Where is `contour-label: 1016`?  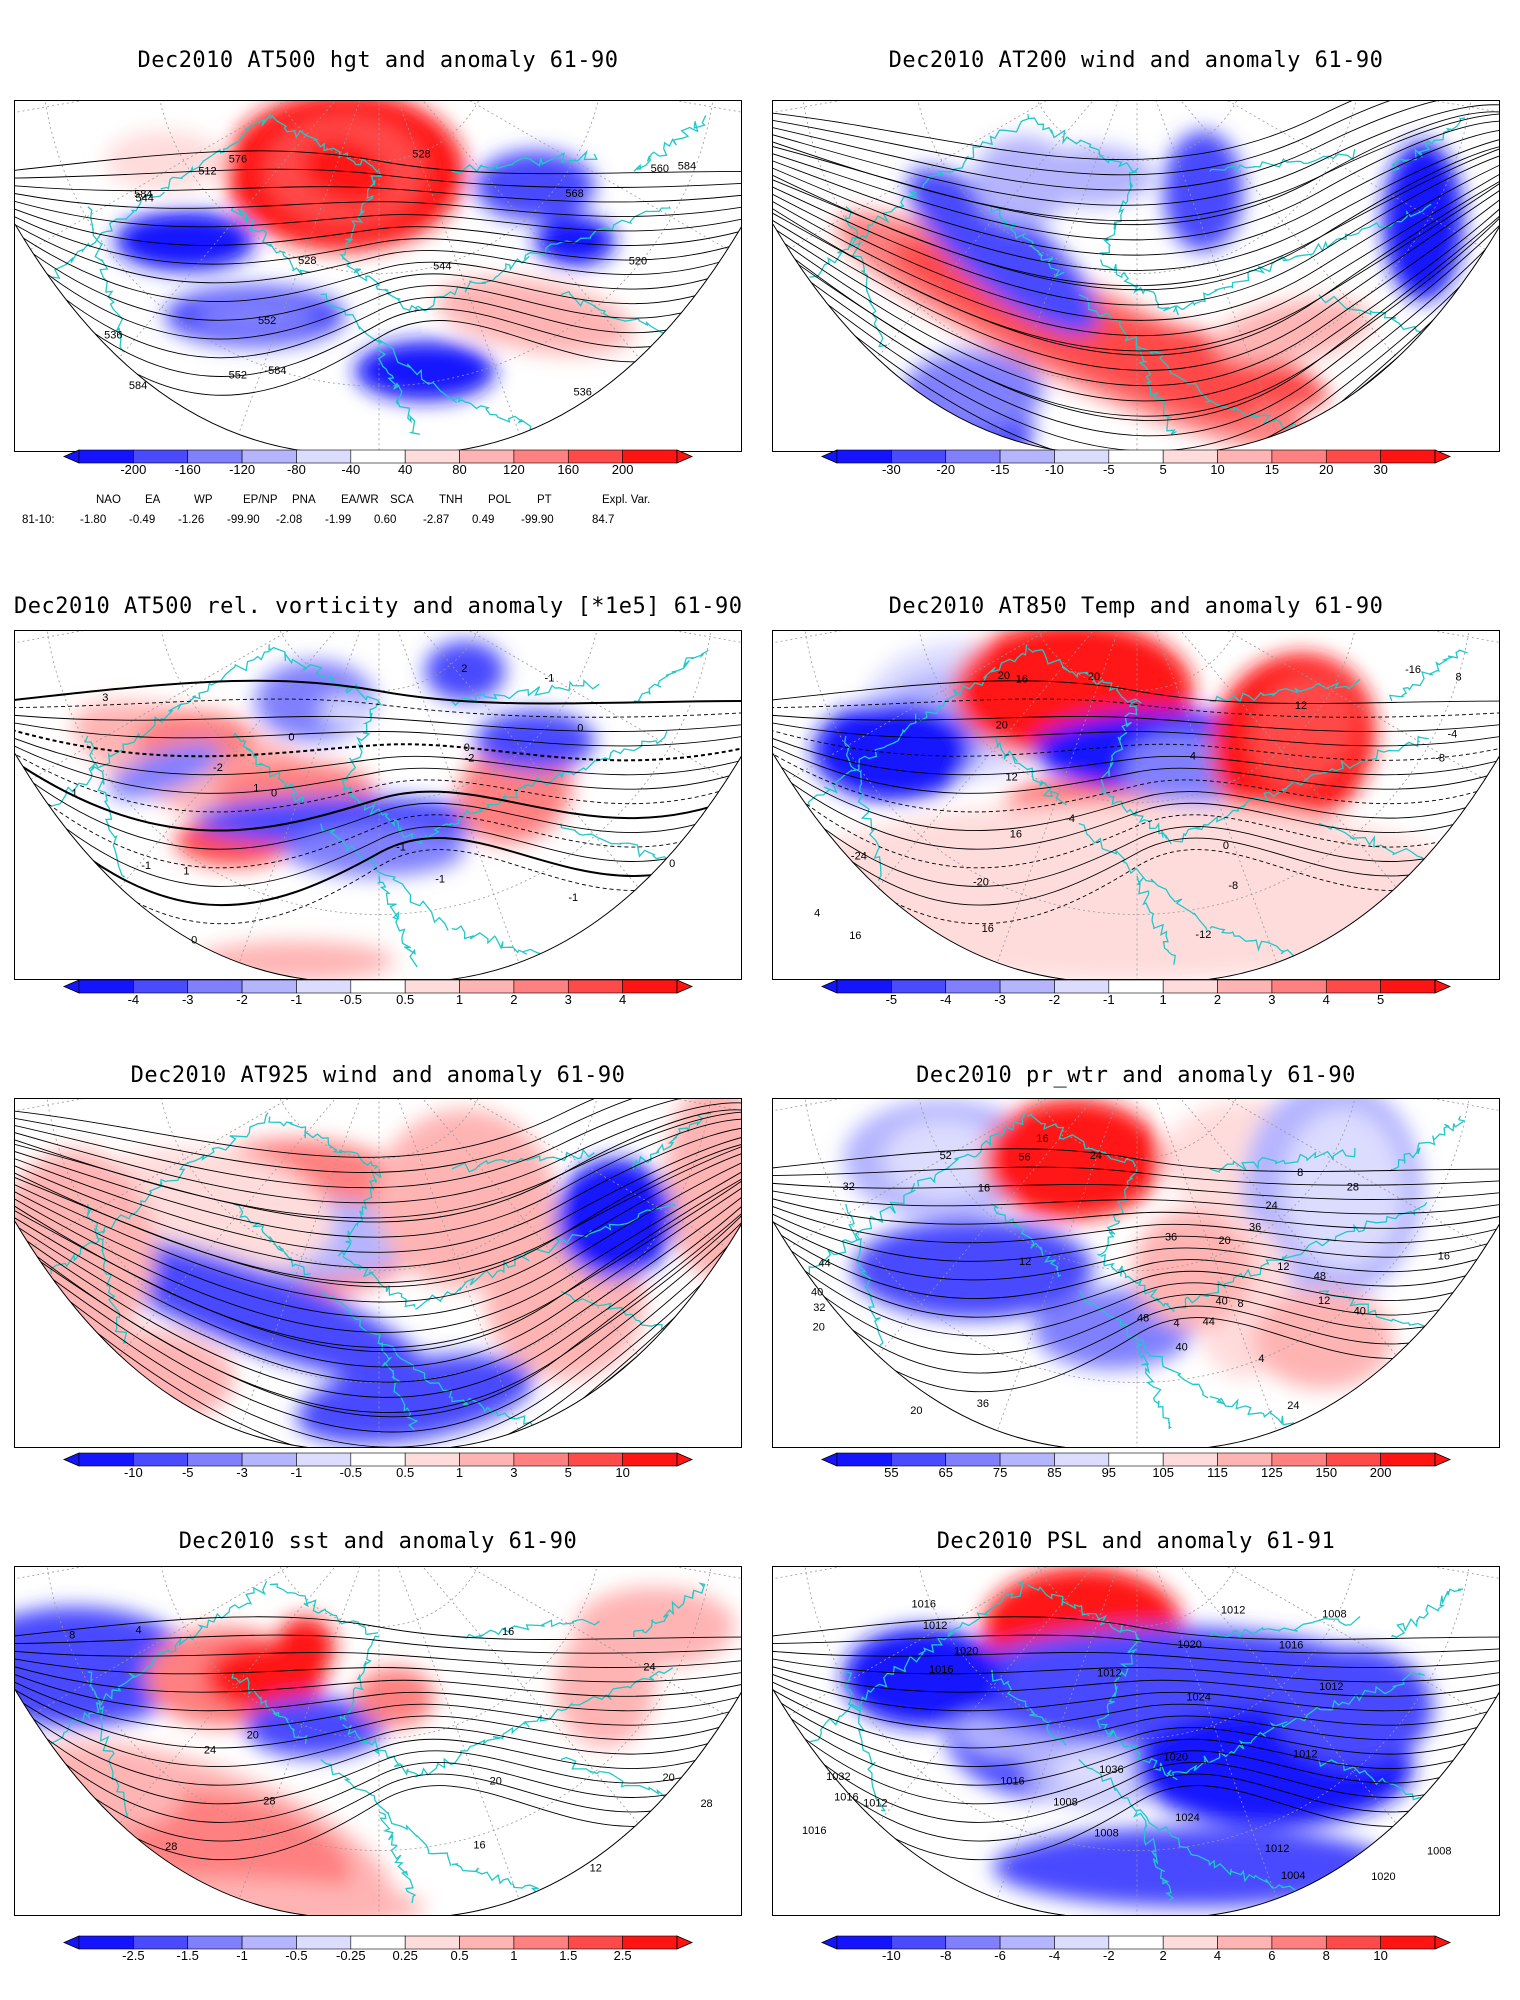
contour-label: 1016 is located at coordinates (846, 1797).